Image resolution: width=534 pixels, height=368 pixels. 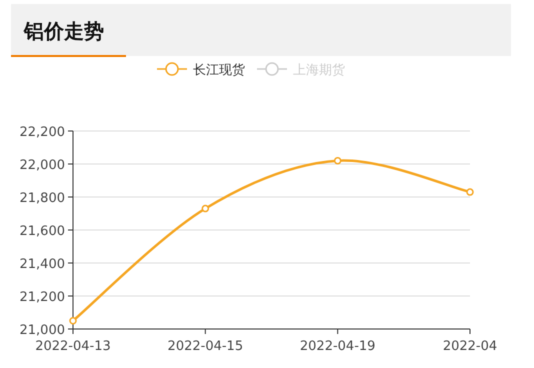 What do you see at coordinates (42, 231) in the screenshot?
I see `y-tick-label: 21,600` at bounding box center [42, 231].